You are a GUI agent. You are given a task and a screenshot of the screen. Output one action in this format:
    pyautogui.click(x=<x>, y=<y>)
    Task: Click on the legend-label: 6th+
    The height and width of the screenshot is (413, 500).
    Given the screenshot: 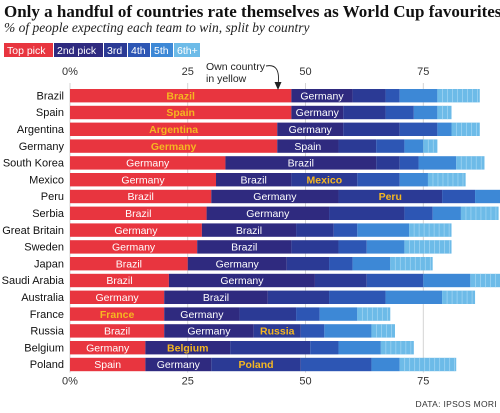 What is the action you would take?
    pyautogui.click(x=187, y=51)
    